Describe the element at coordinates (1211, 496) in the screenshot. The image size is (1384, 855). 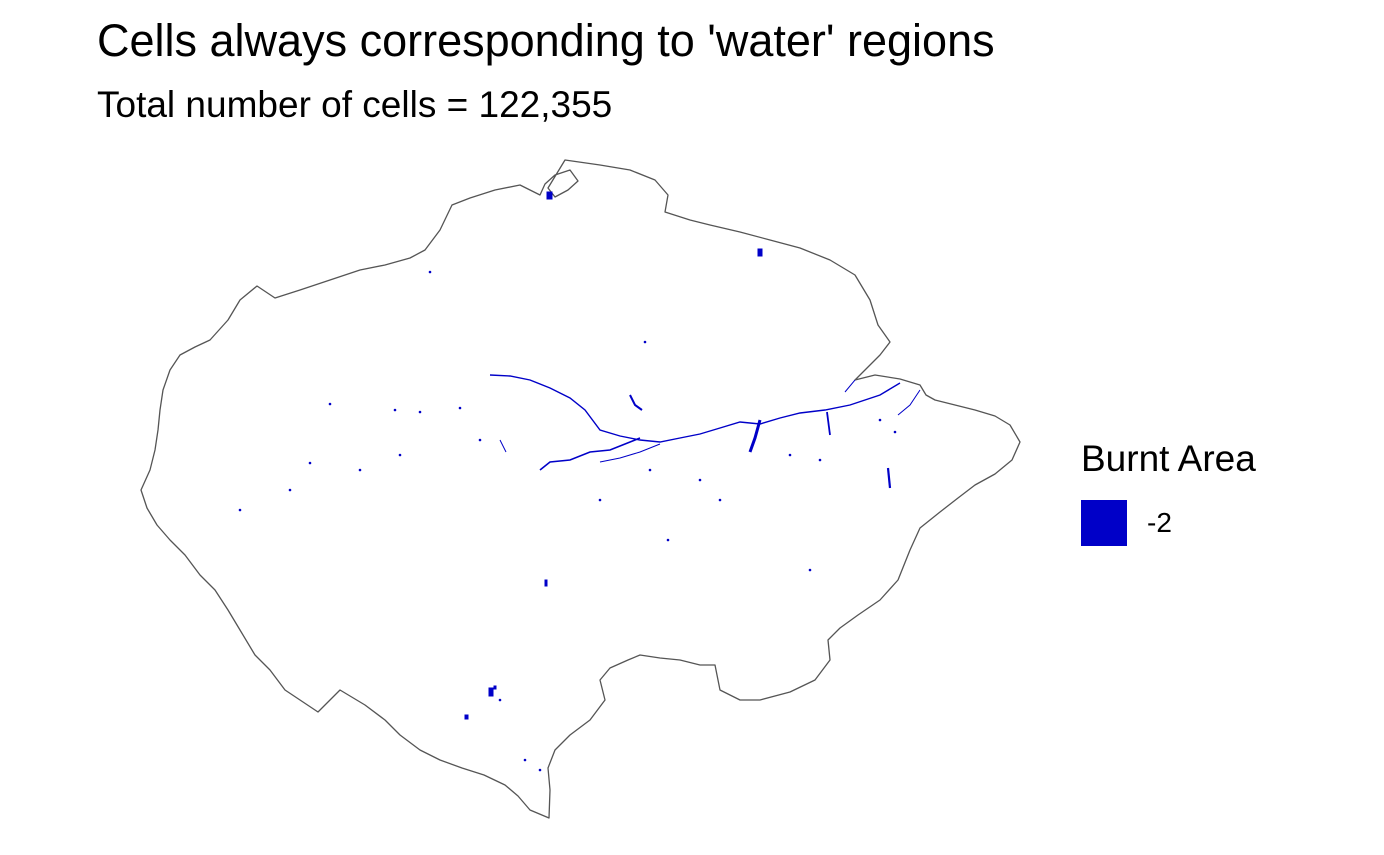
I see `legend: Burnt Area -2` at that location.